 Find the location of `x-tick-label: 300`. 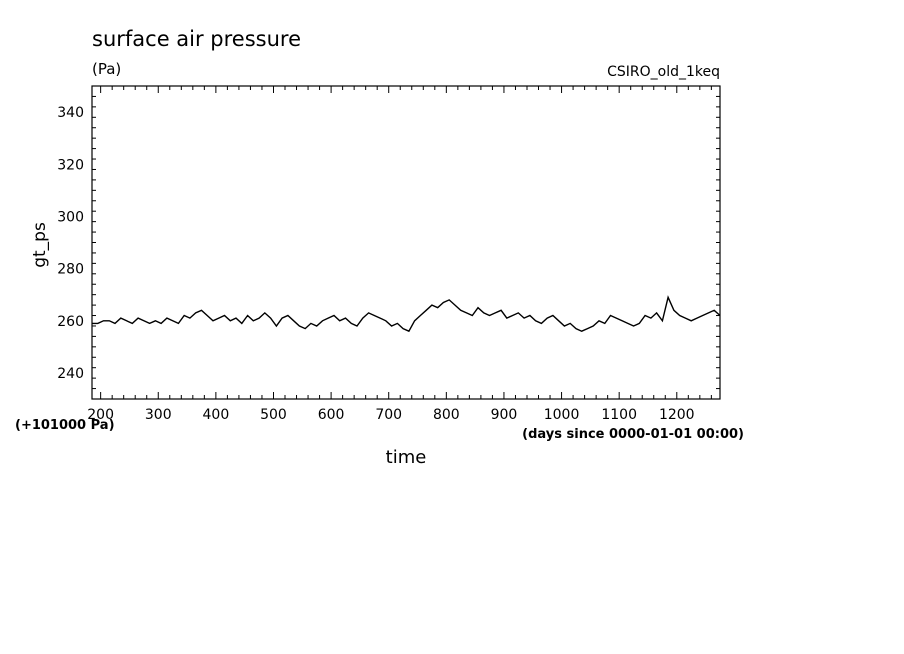

x-tick-label: 300 is located at coordinates (158, 415).